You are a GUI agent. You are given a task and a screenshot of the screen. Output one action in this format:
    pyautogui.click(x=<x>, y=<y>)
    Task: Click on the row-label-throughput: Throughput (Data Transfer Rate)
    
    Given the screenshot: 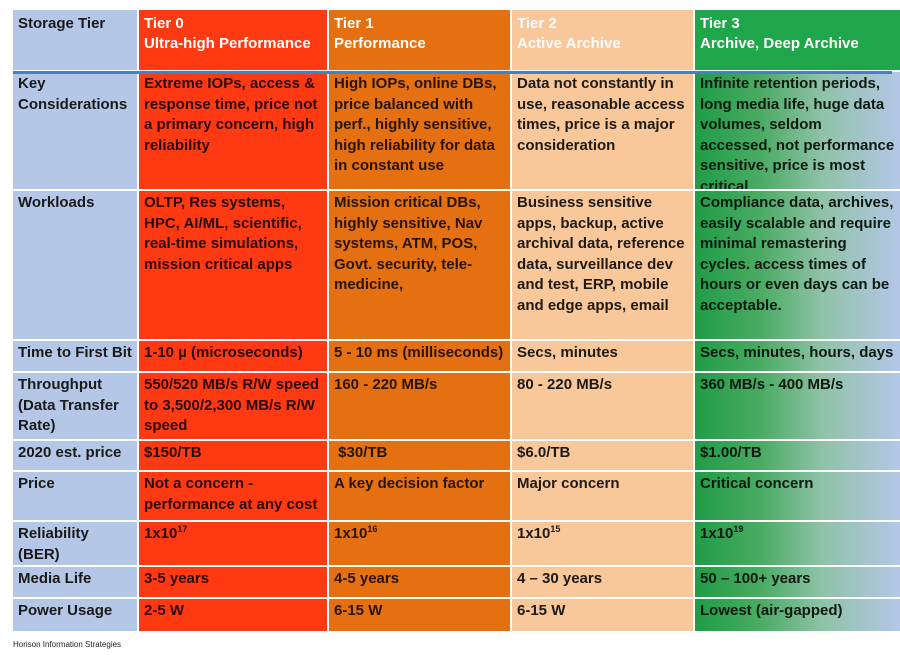 What is the action you would take?
    pyautogui.click(x=75, y=406)
    